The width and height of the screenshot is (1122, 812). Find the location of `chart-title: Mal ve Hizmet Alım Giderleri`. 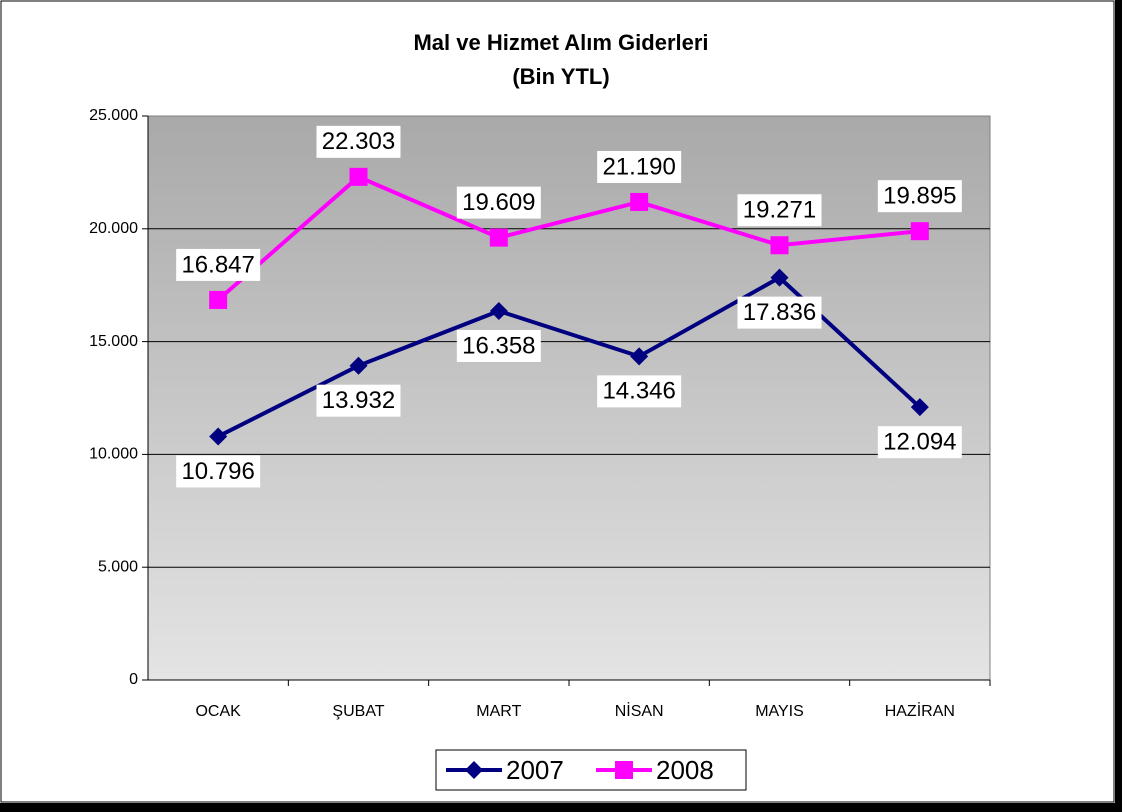

chart-title: Mal ve Hizmet Alım Giderleri is located at coordinates (560, 42).